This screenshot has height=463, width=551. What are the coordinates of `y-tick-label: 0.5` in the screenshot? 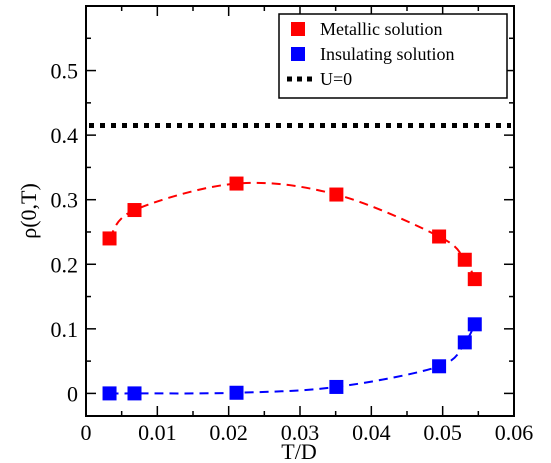 It's located at (65, 71).